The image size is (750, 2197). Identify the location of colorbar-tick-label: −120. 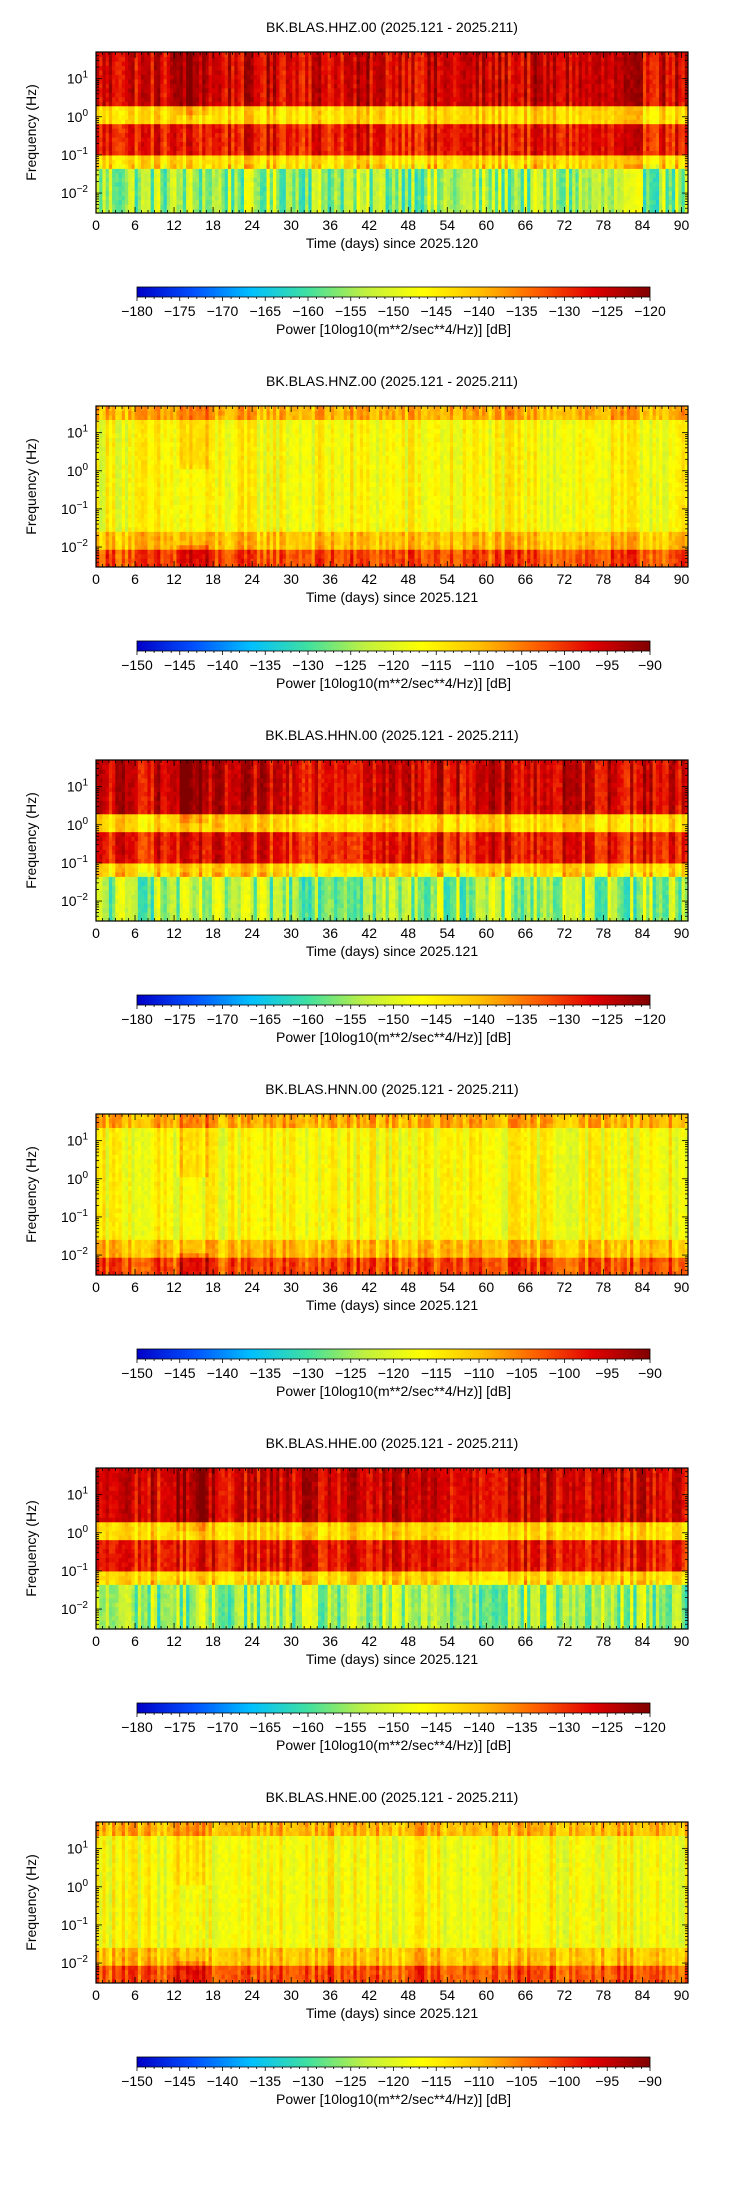
(650, 1727).